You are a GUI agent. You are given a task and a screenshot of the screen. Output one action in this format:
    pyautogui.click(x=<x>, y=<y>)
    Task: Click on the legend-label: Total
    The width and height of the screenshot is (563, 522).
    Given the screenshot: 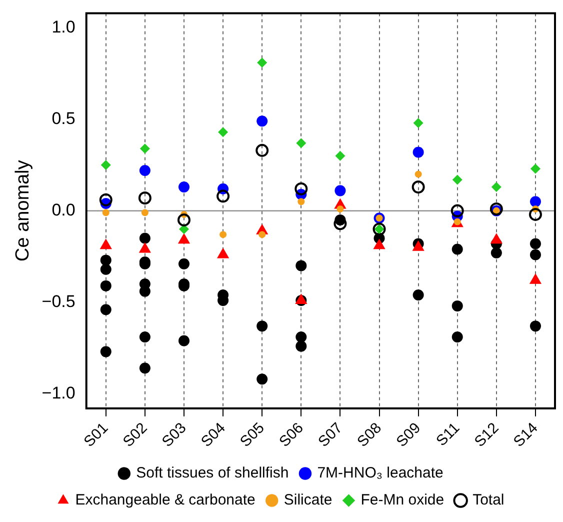 What is the action you would take?
    pyautogui.click(x=488, y=500)
    